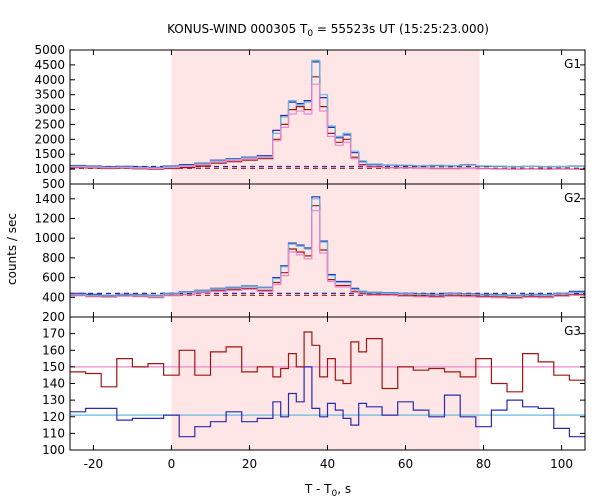 The width and height of the screenshot is (600, 500). What do you see at coordinates (561, 464) in the screenshot?
I see `x-tick-label: 100` at bounding box center [561, 464].